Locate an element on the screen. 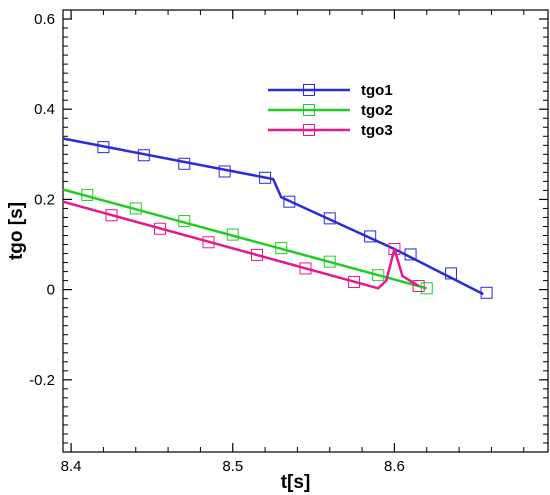 The width and height of the screenshot is (550, 495). x-tick-label: 8.6 is located at coordinates (394, 466).